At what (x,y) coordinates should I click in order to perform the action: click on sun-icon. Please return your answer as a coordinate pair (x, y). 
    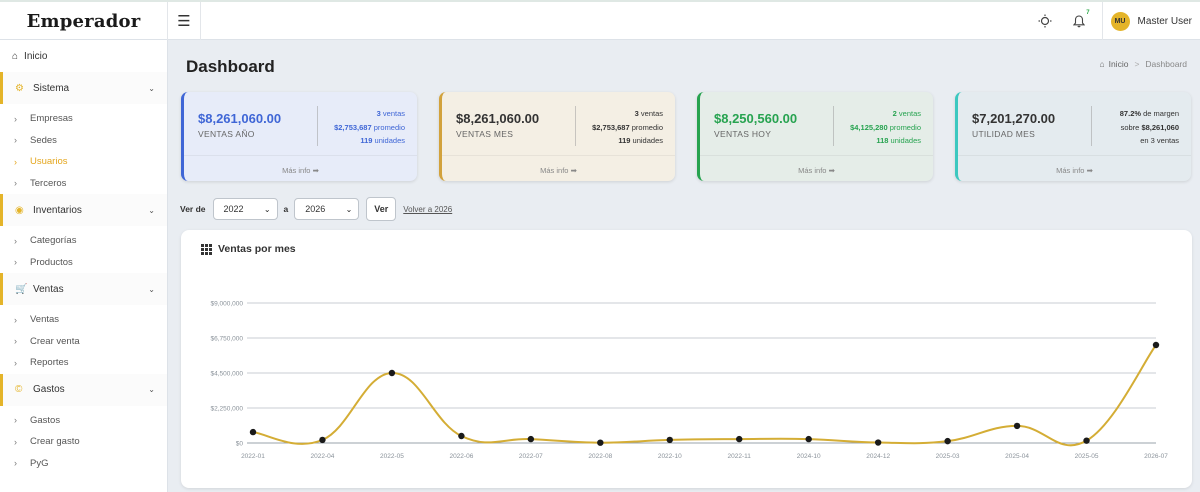
    Looking at the image, I should click on (1045, 21).